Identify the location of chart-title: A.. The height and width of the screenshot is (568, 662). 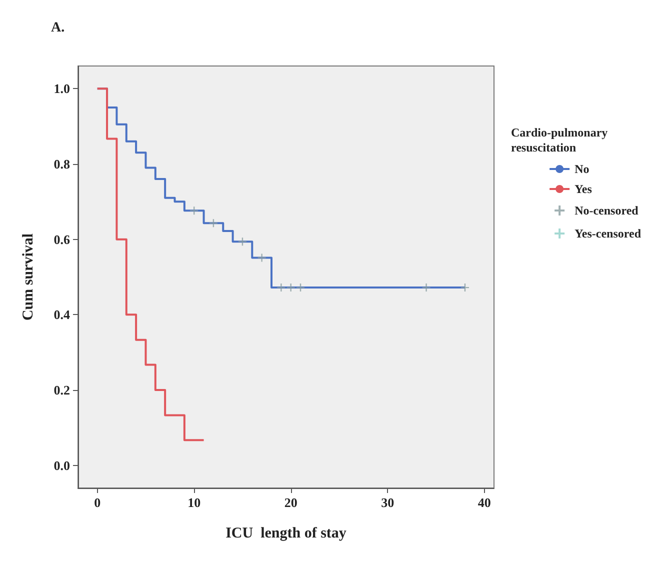
(58, 28).